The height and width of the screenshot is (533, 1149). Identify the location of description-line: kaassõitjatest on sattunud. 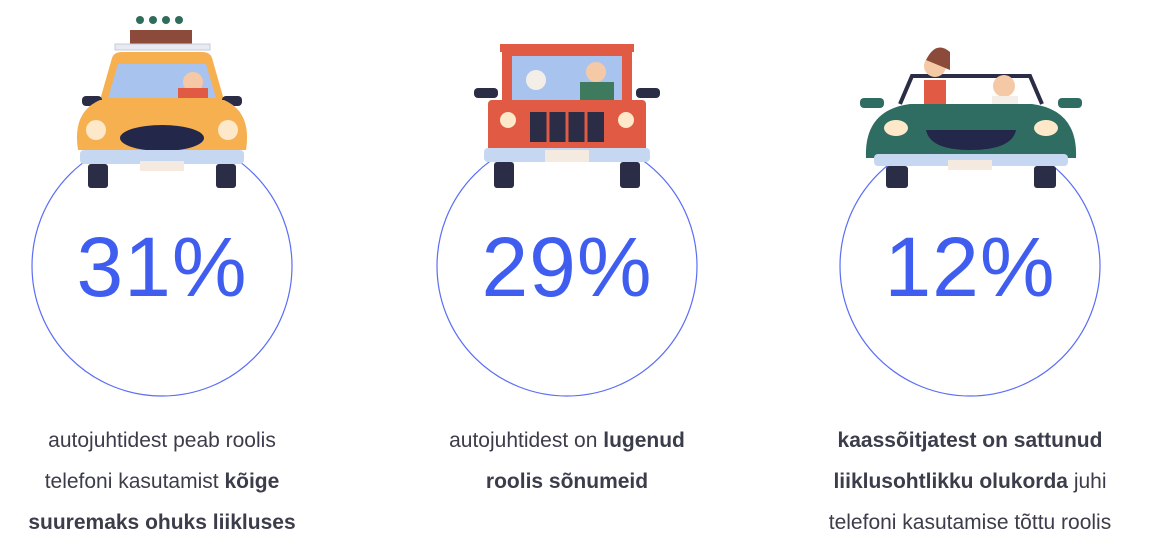
(964, 440).